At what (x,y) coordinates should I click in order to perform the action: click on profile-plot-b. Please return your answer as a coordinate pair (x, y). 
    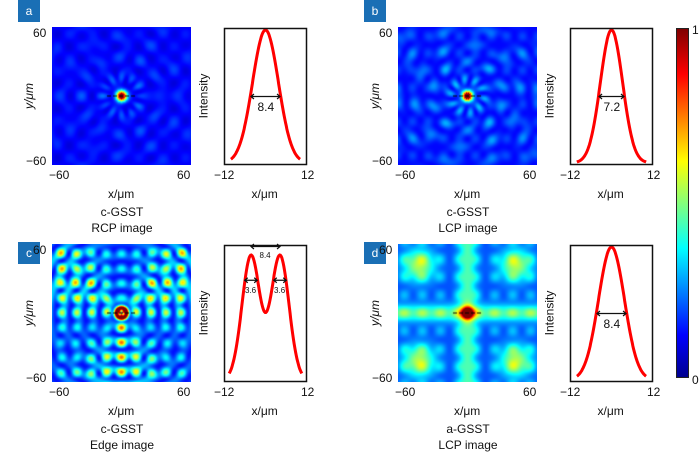
    Looking at the image, I should click on (611, 96).